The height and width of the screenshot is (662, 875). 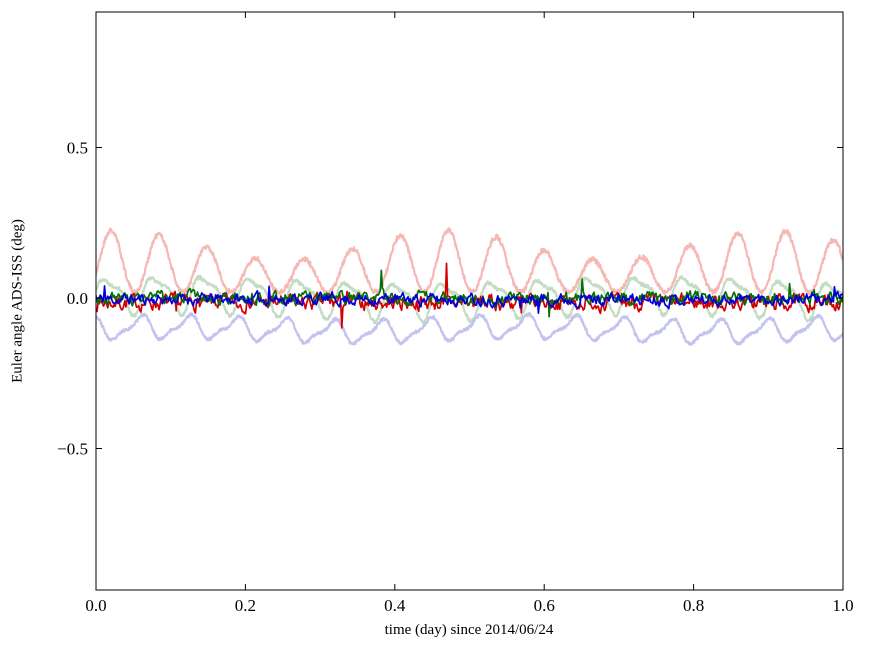 What do you see at coordinates (245, 605) in the screenshot?
I see `x-tick-label: 0.2` at bounding box center [245, 605].